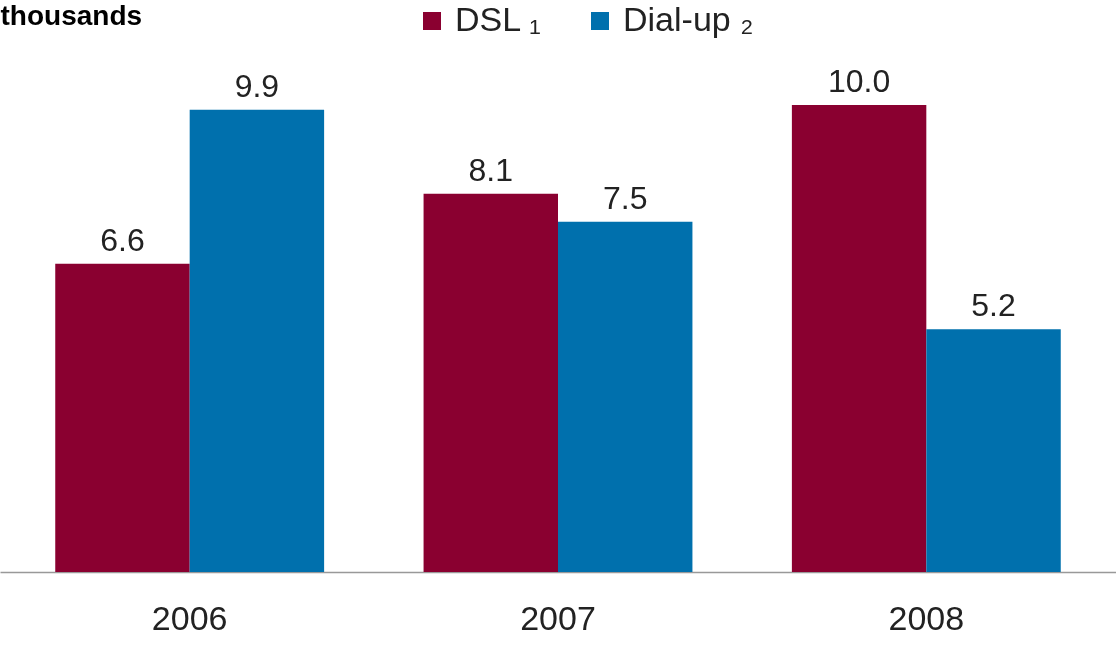 Image resolution: width=1116 pixels, height=646 pixels. Describe the element at coordinates (122, 239) in the screenshot. I see `data-label: 6.6` at that location.